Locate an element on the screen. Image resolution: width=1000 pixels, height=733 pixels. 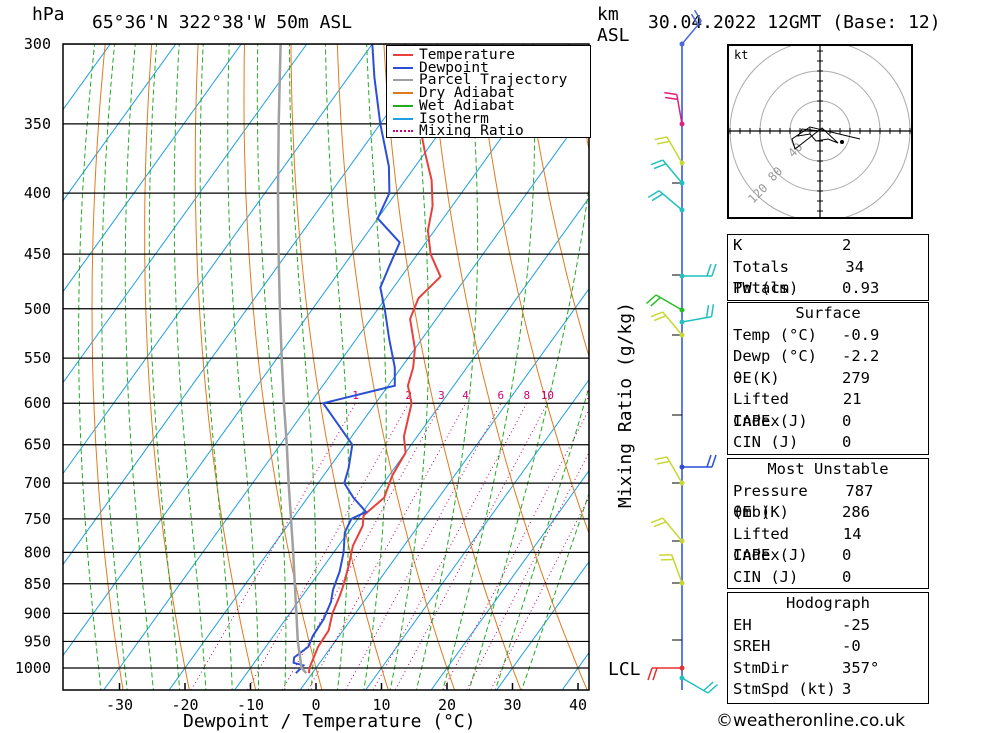
legend-label: Parcel Trajectory is located at coordinates (493, 80).